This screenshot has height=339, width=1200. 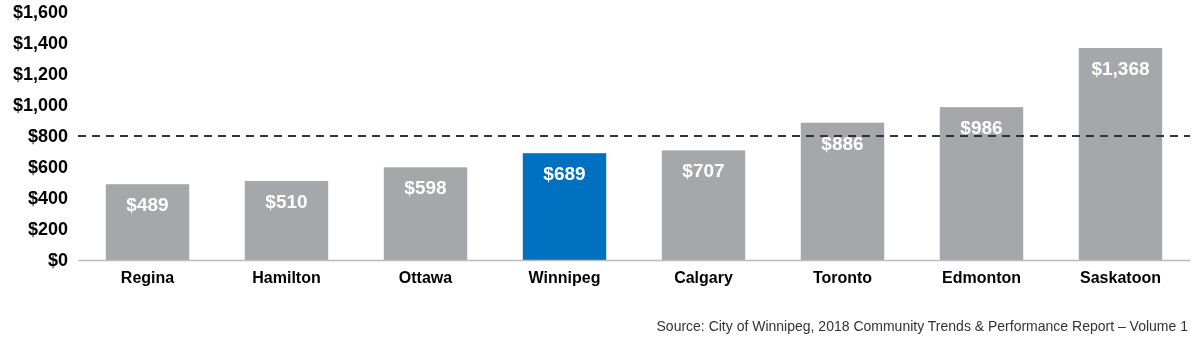 What do you see at coordinates (922, 326) in the screenshot?
I see `source-note: Source: City of Winnipeg, 2018 Community Trends & Performance Report – Volume 1` at bounding box center [922, 326].